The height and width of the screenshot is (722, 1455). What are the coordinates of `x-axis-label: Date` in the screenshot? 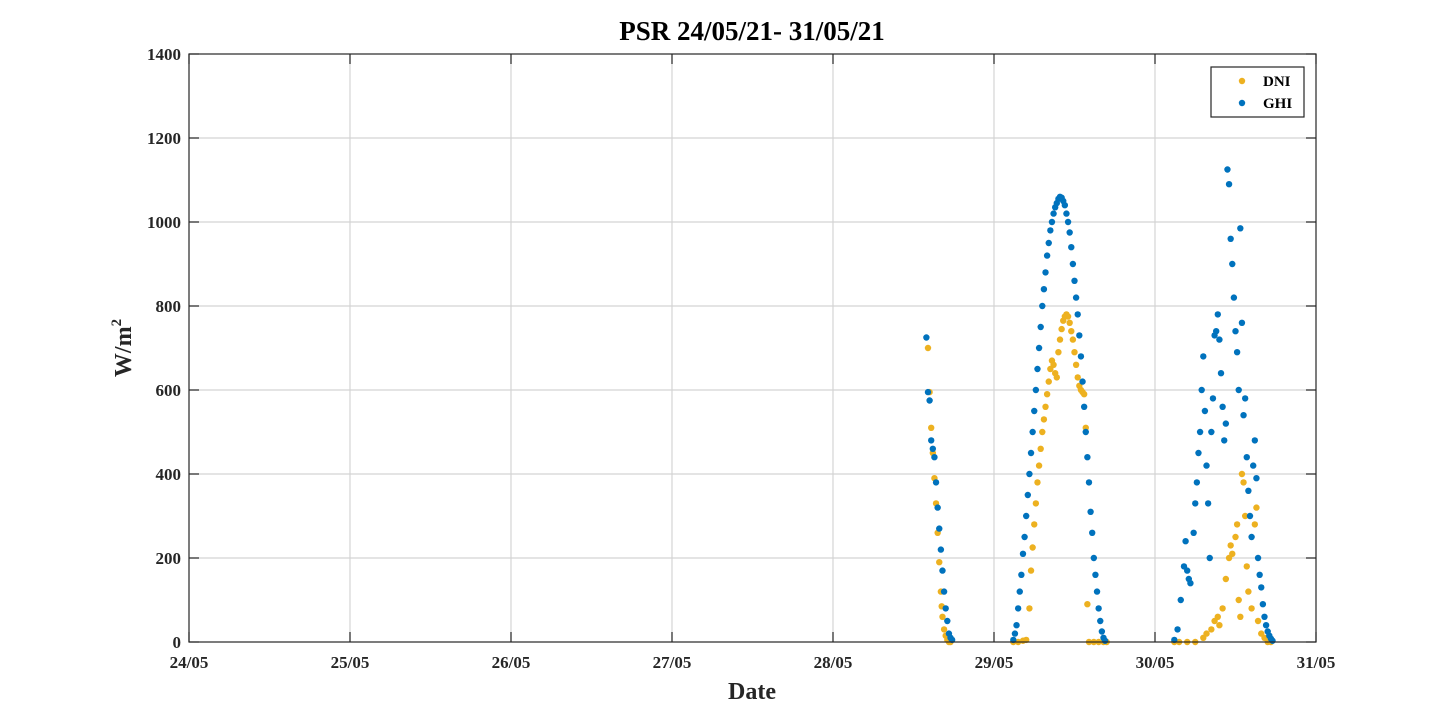 It's located at (752, 692).